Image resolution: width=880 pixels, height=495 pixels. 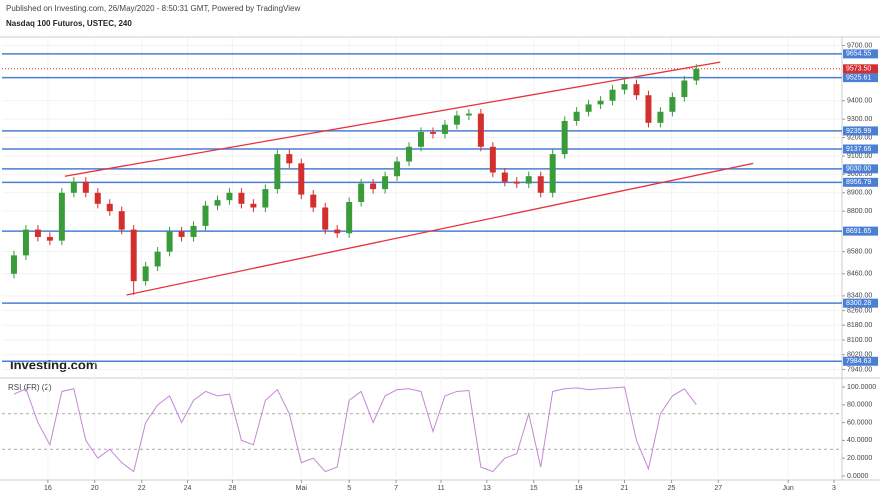 What do you see at coordinates (860, 69) in the screenshot?
I see `last-price-box` at bounding box center [860, 69].